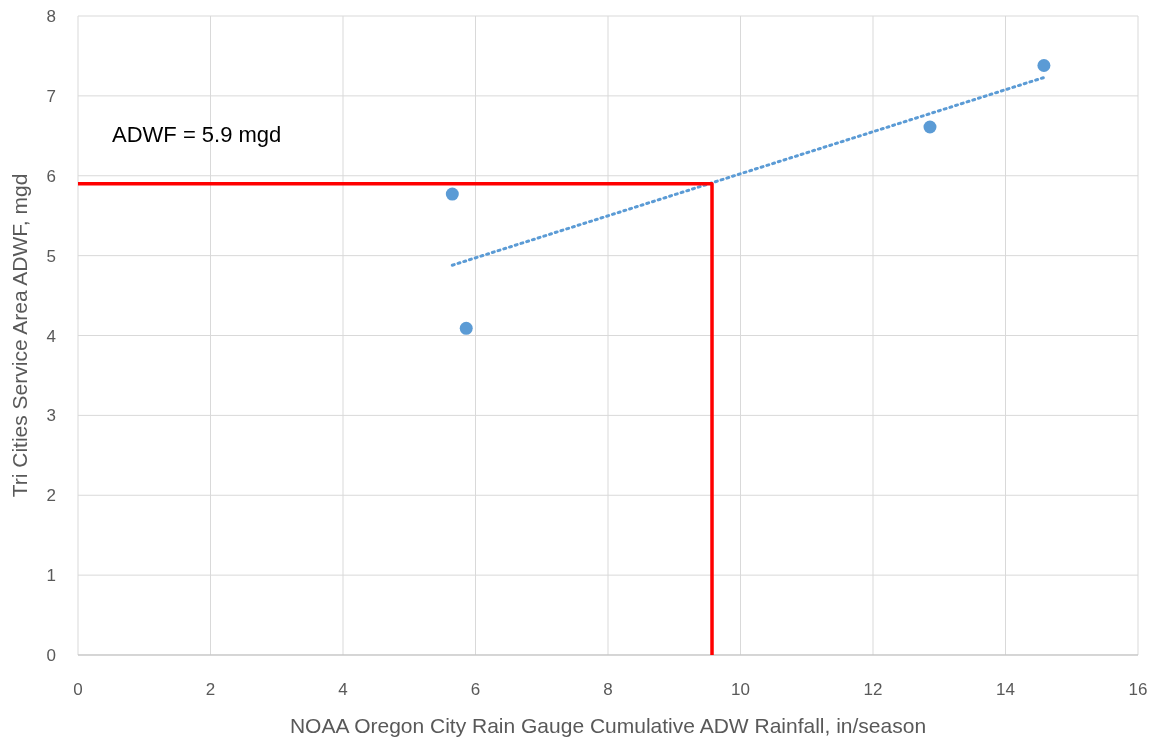 The height and width of the screenshot is (745, 1155). Describe the element at coordinates (740, 689) in the screenshot. I see `x-tick-label: 10` at that location.